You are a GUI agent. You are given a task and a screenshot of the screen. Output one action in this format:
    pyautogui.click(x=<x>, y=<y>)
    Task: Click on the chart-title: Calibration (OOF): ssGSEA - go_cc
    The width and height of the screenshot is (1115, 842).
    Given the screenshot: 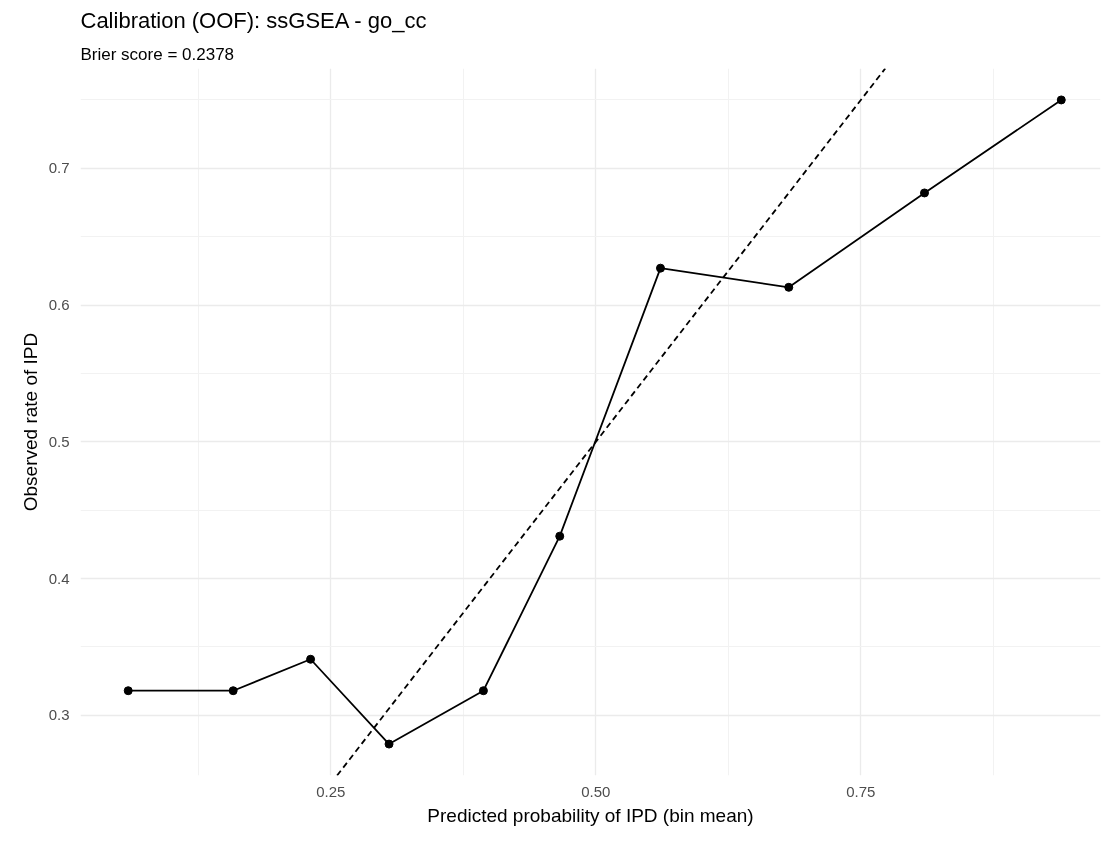 What is the action you would take?
    pyautogui.click(x=253, y=20)
    